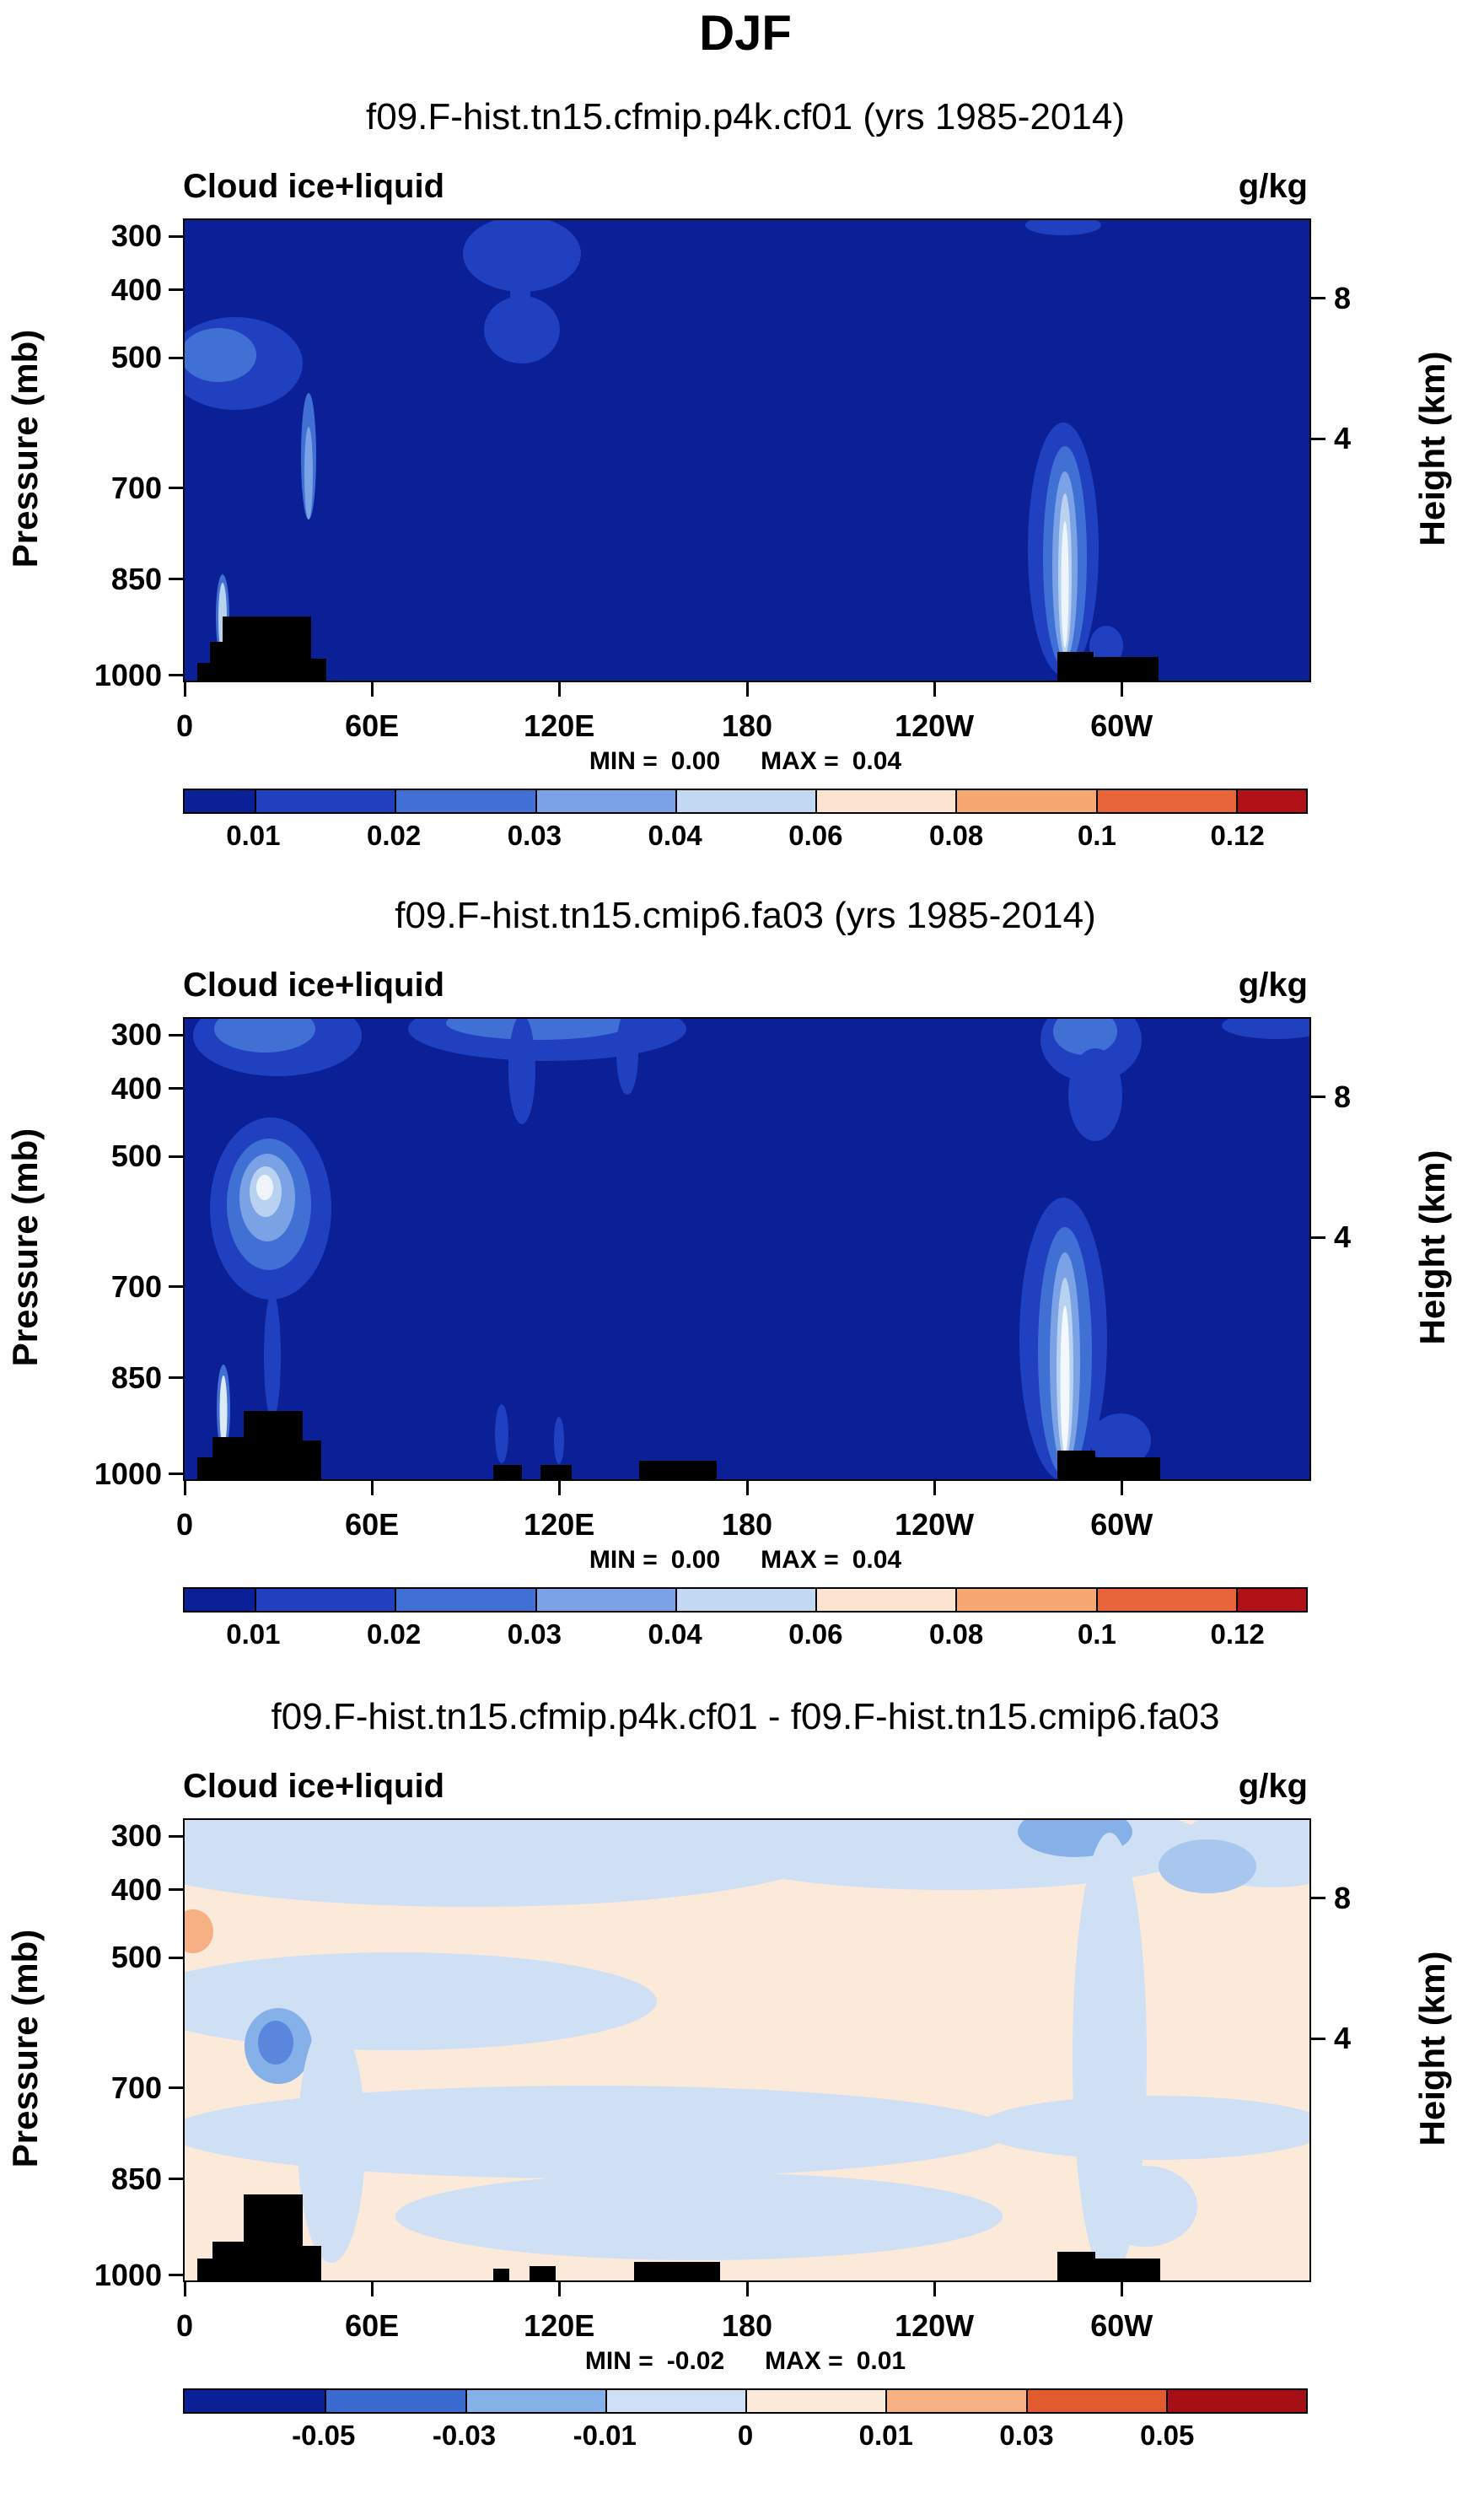  Describe the element at coordinates (136, 236) in the screenshot. I see `pressure-tick-label: 300` at that location.